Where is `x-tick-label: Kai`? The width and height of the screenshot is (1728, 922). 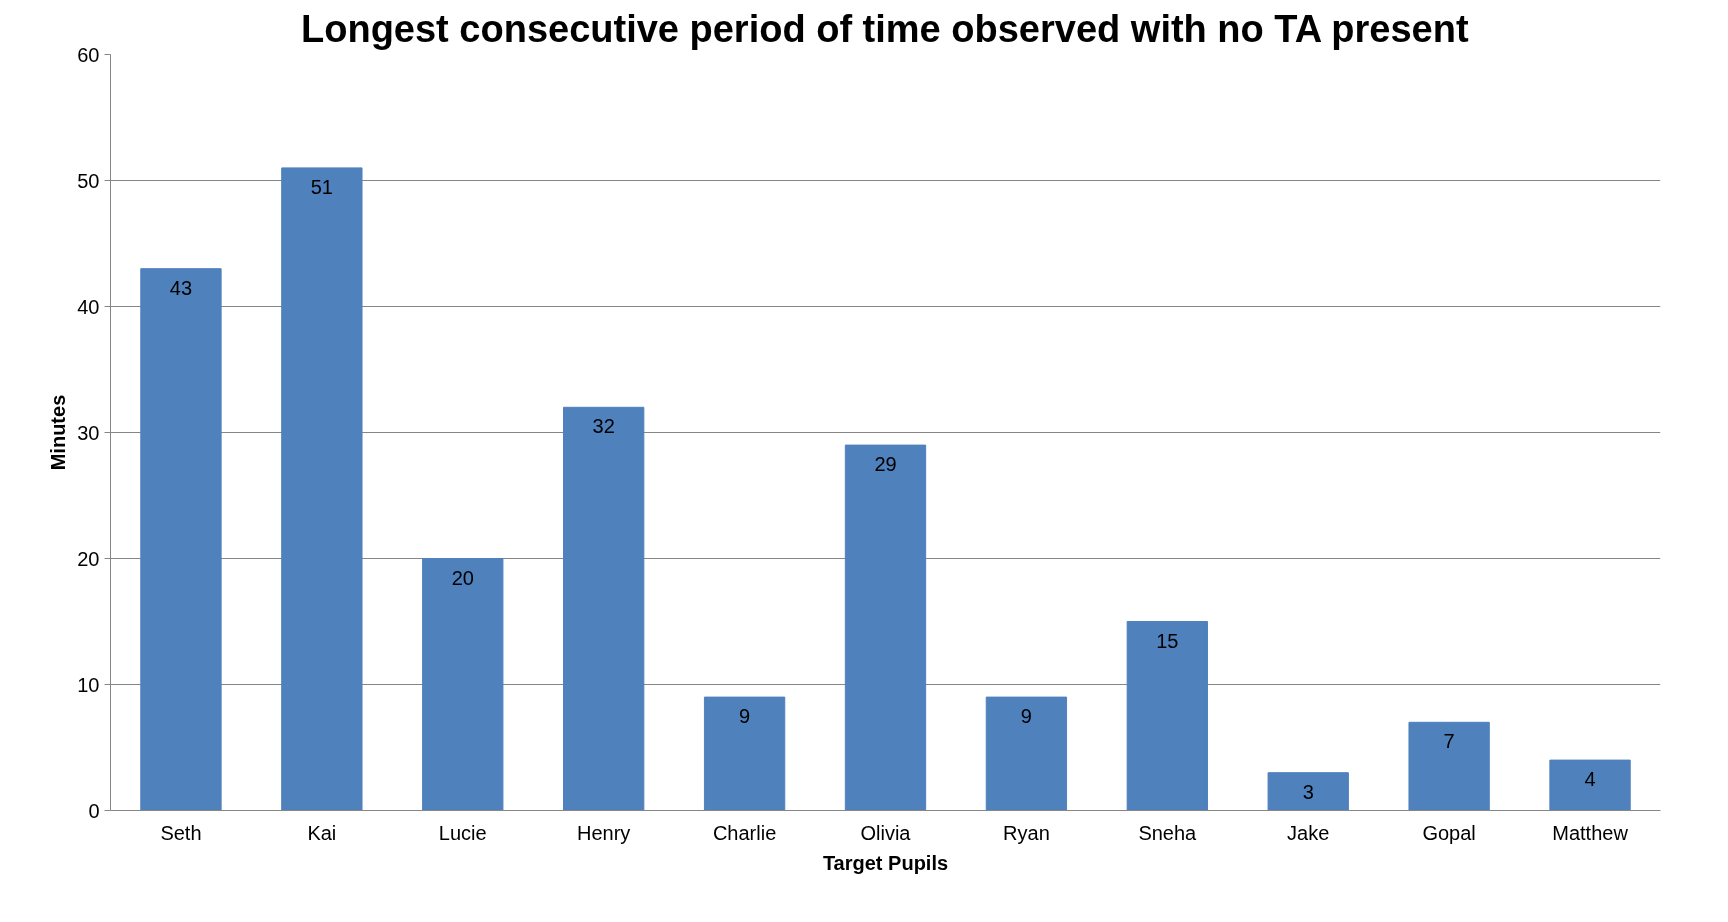 x-tick-label: Kai is located at coordinates (322, 832).